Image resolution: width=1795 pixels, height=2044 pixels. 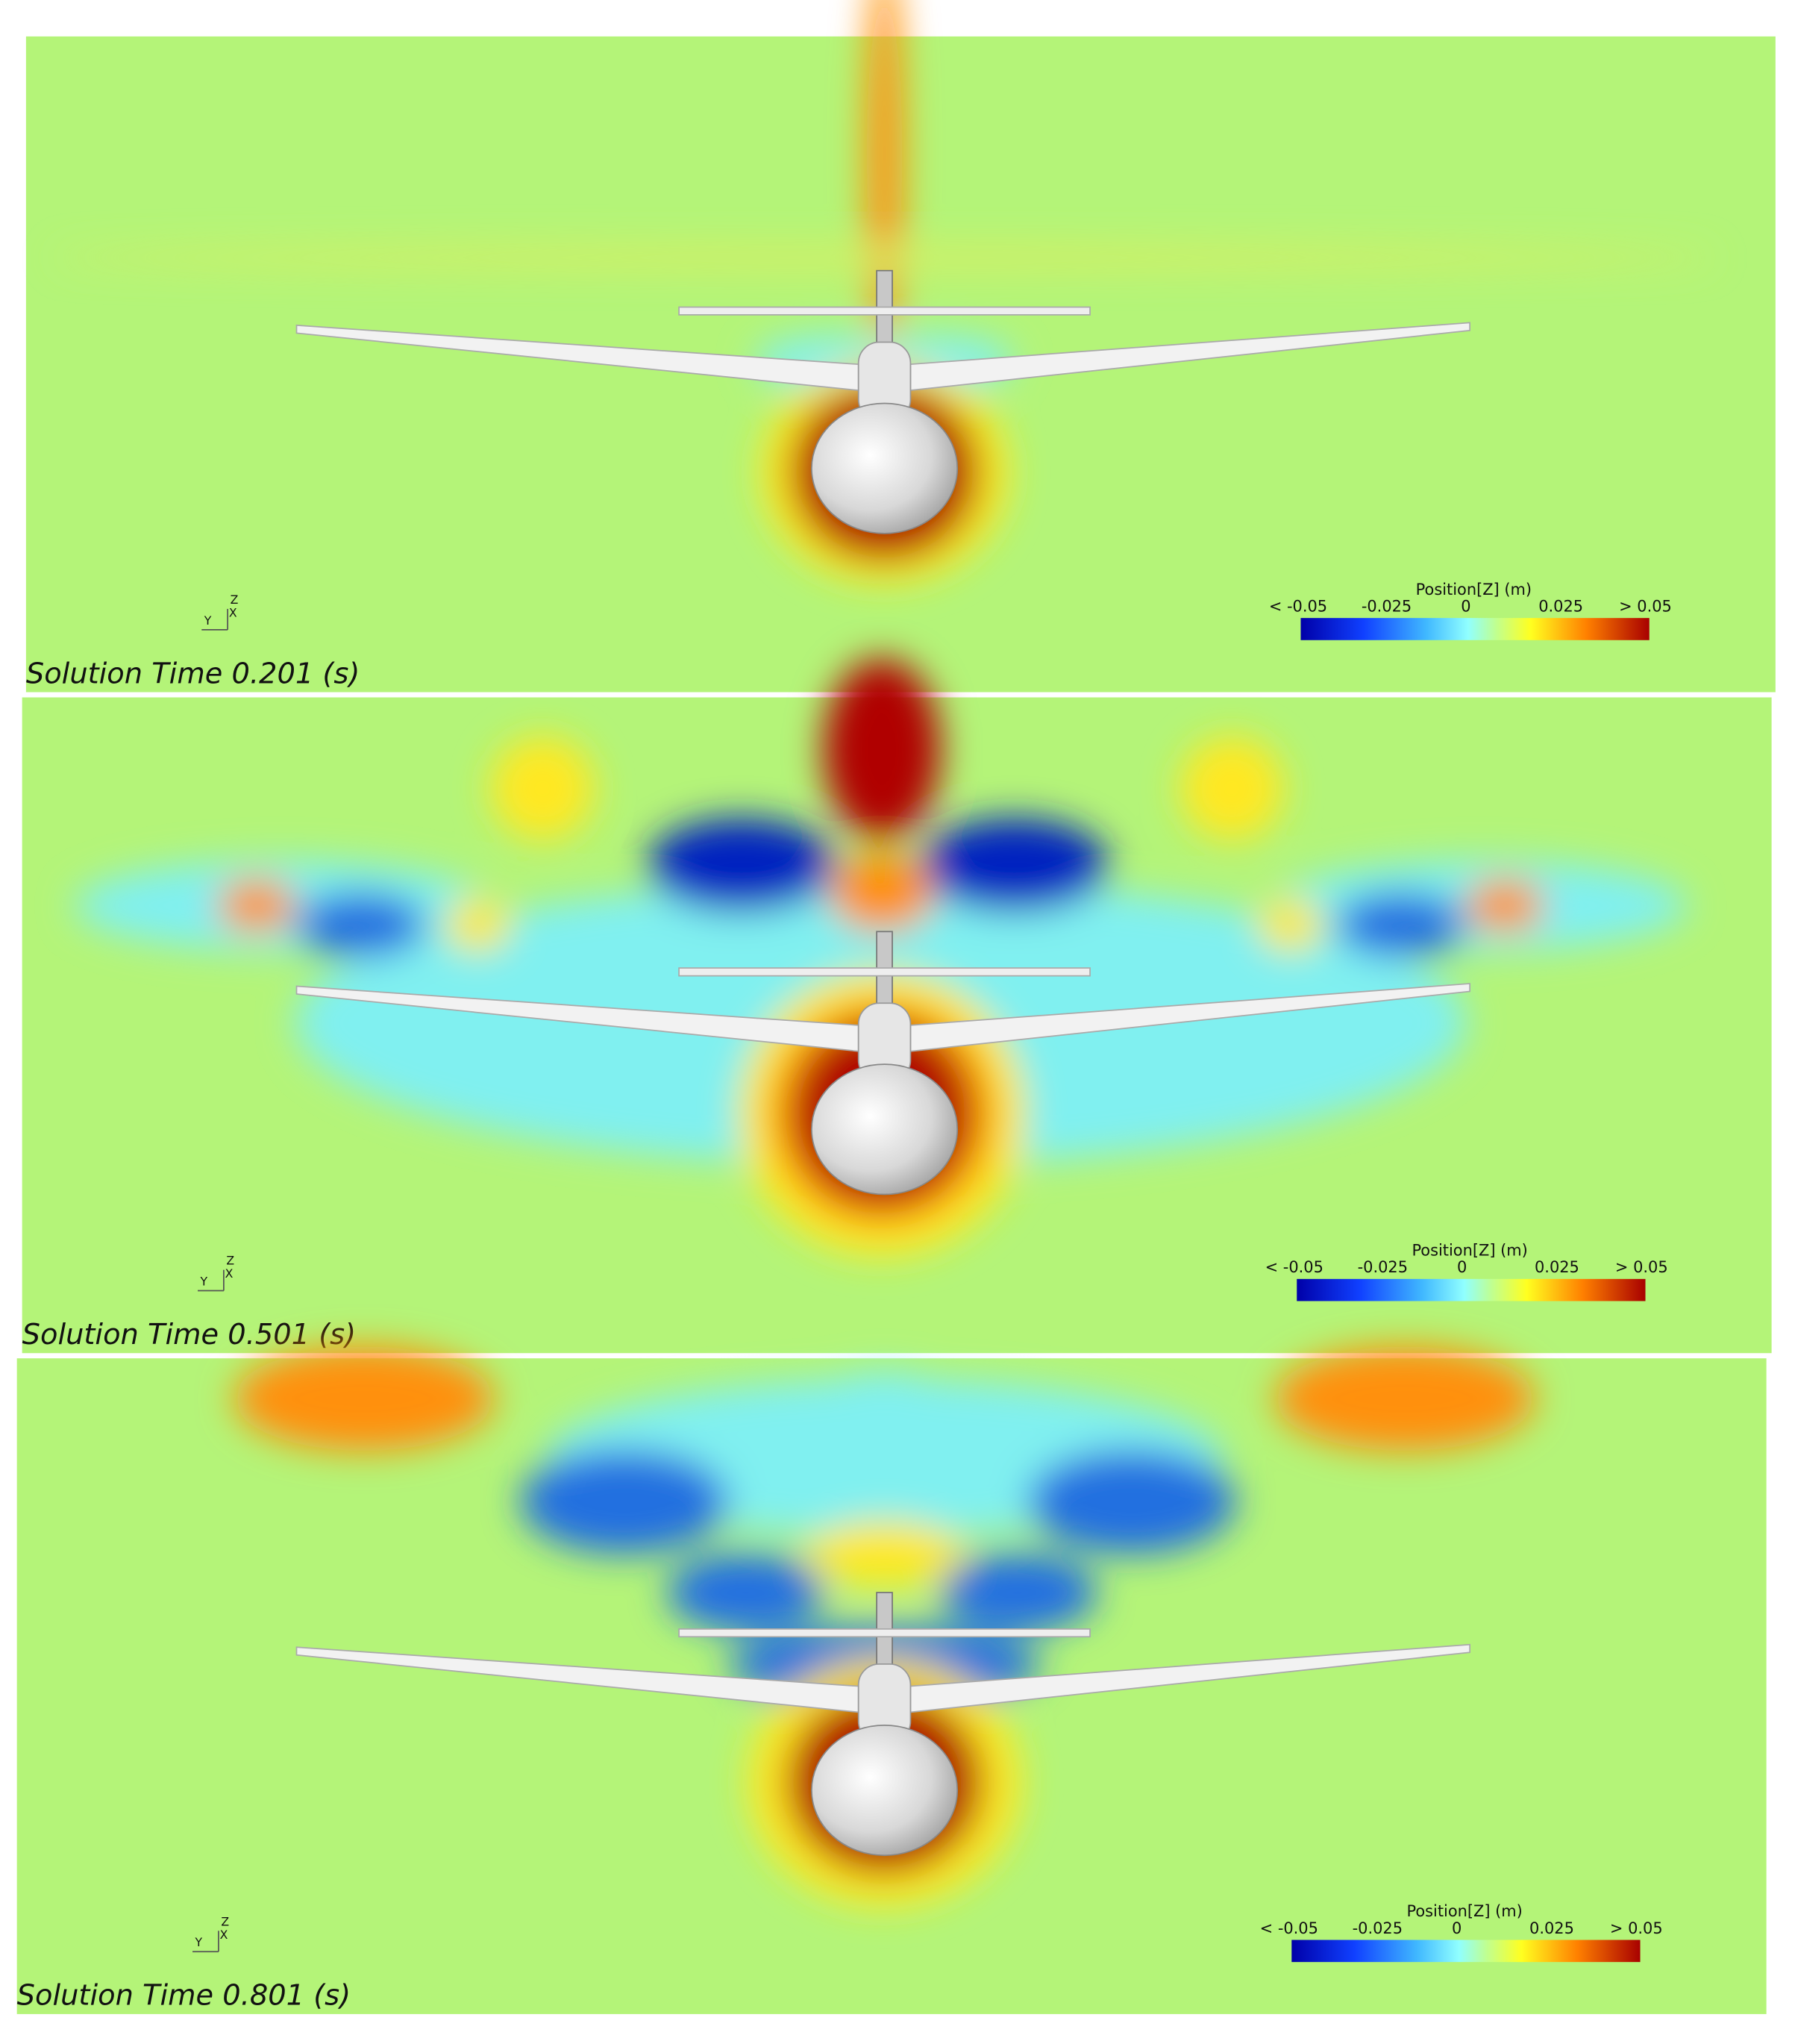 What do you see at coordinates (193, 674) in the screenshot?
I see `caption: Solution Time 0.201 (s)` at bounding box center [193, 674].